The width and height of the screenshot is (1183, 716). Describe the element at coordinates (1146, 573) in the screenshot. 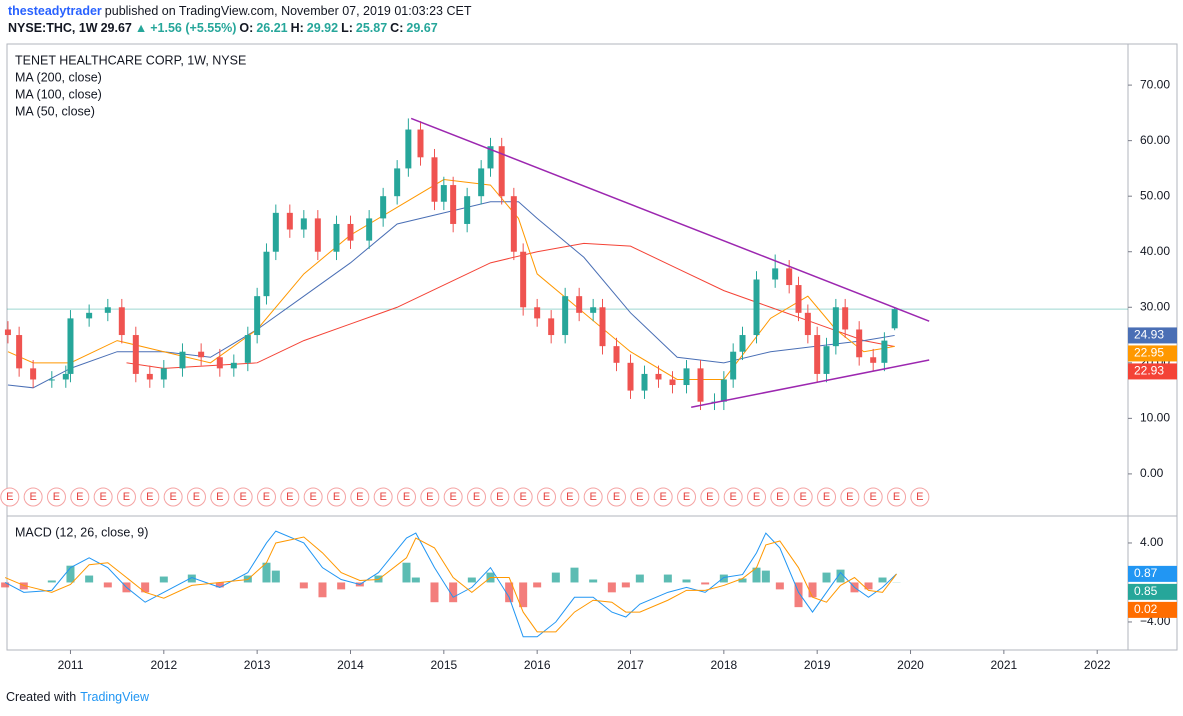

I see `badge-label: 0.87` at that location.